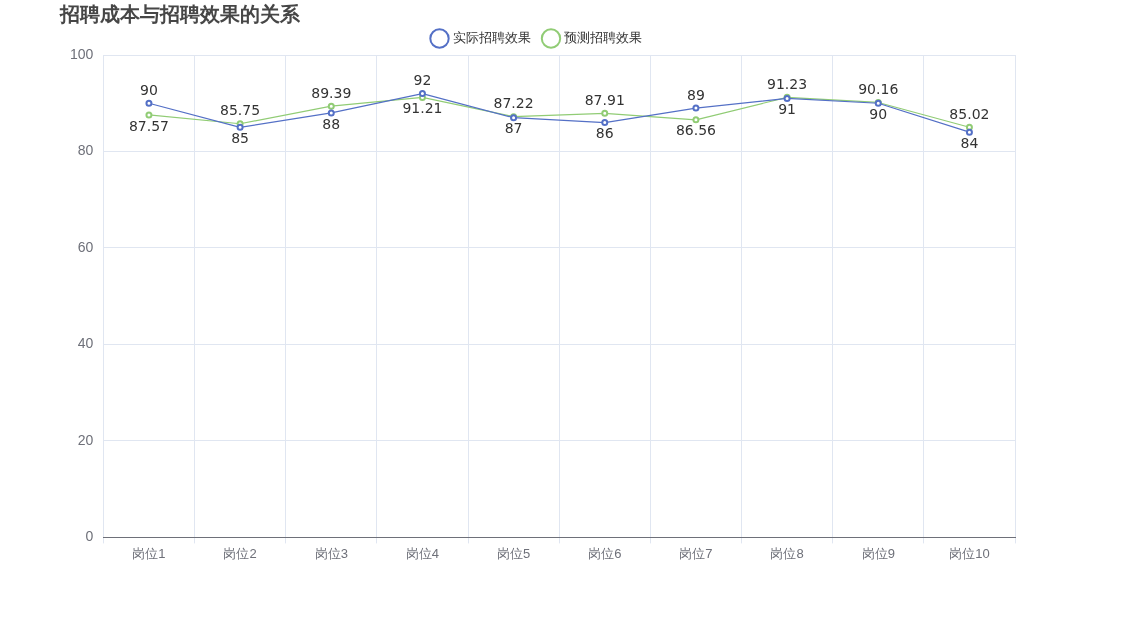  Describe the element at coordinates (787, 83) in the screenshot. I see `data-label: 91.23` at that location.